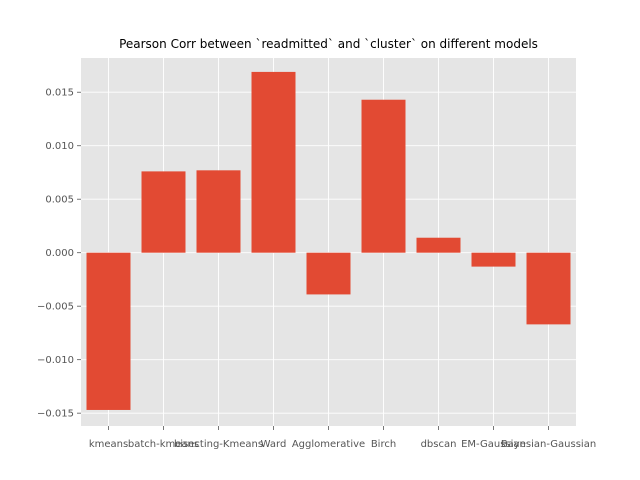 The height and width of the screenshot is (480, 640). What do you see at coordinates (328, 444) in the screenshot?
I see `x-tick-label: Agglomerative` at bounding box center [328, 444].